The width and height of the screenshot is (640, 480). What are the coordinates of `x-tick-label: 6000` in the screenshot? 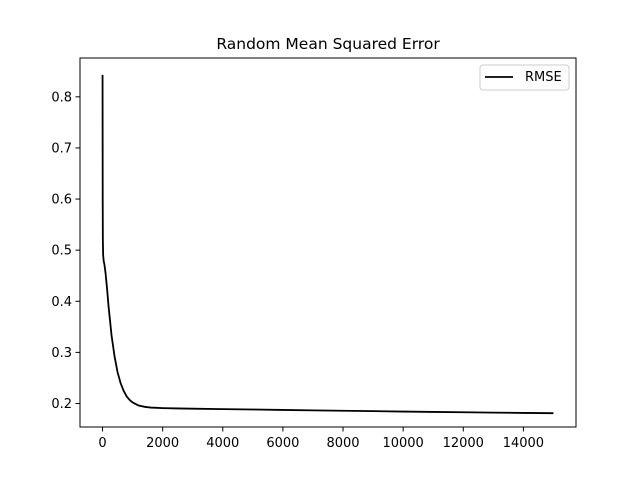 It's located at (282, 443).